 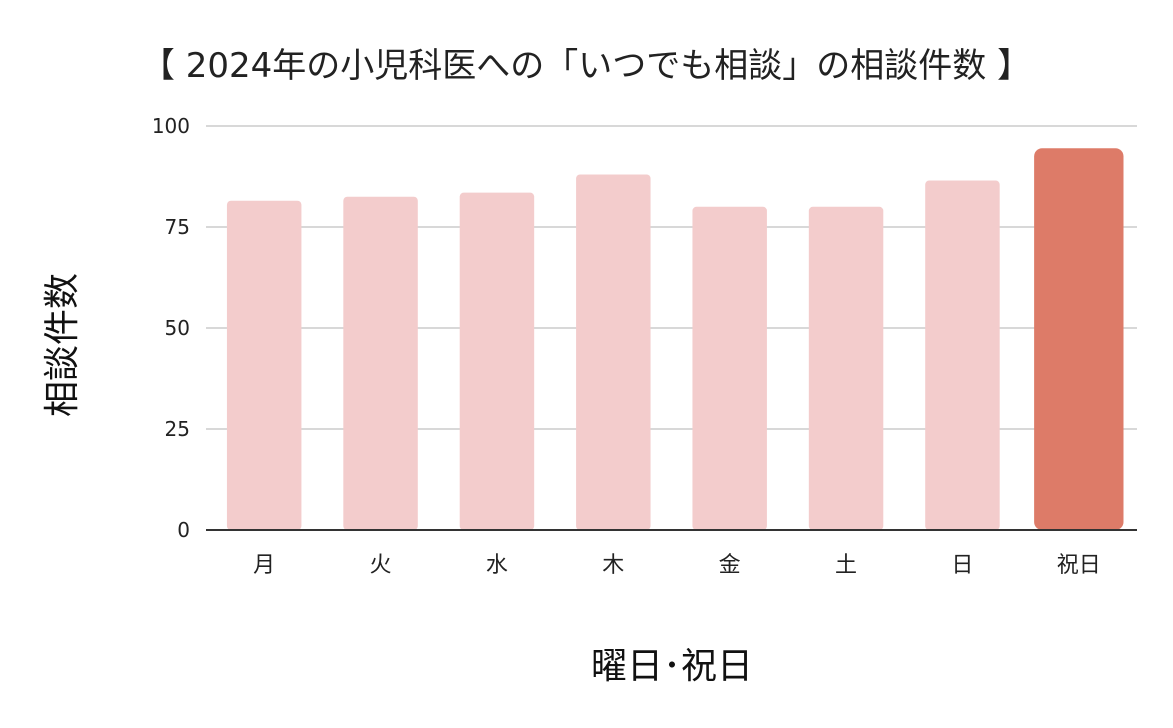 What do you see at coordinates (497, 565) in the screenshot?
I see `x-category-label: 水` at bounding box center [497, 565].